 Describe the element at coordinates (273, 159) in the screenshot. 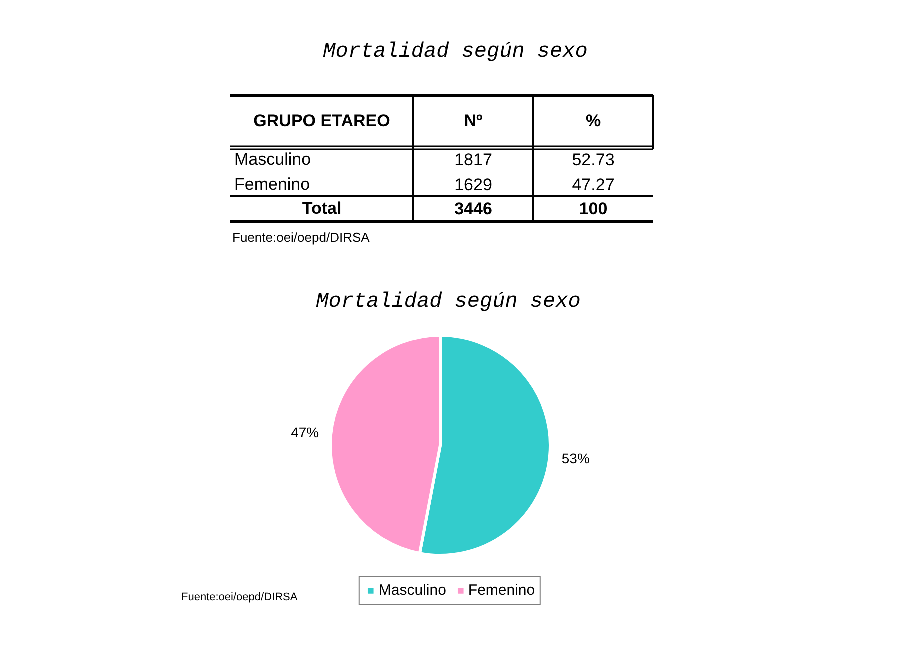

I see `category-label: Masculino` at that location.